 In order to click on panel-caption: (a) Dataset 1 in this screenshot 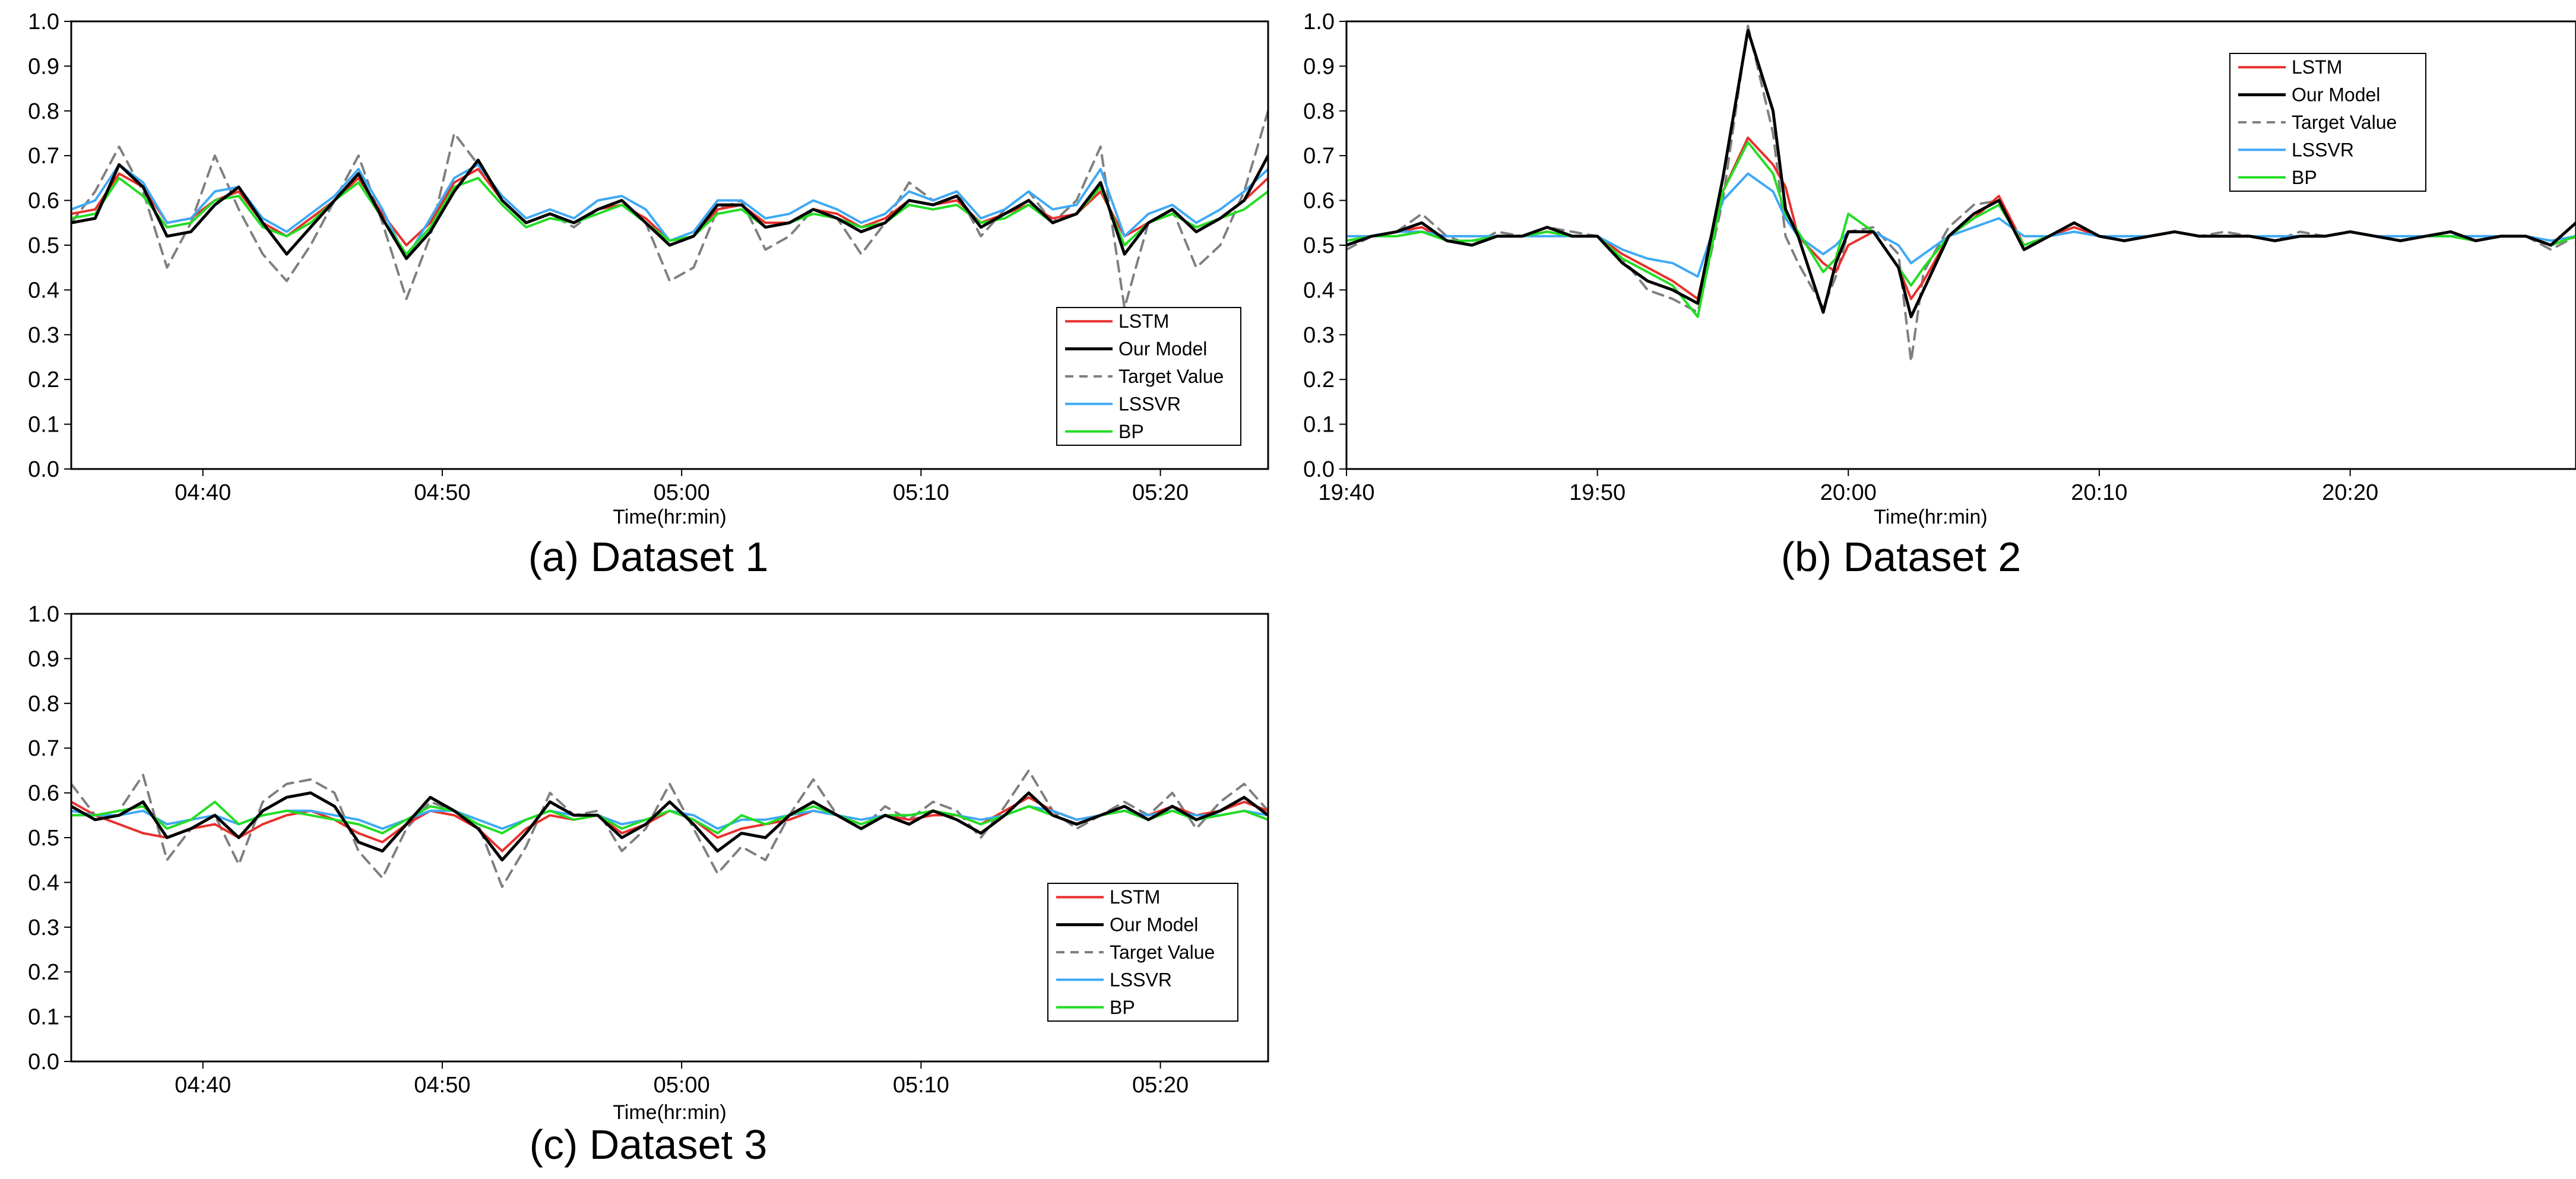, I will do `click(649, 557)`.